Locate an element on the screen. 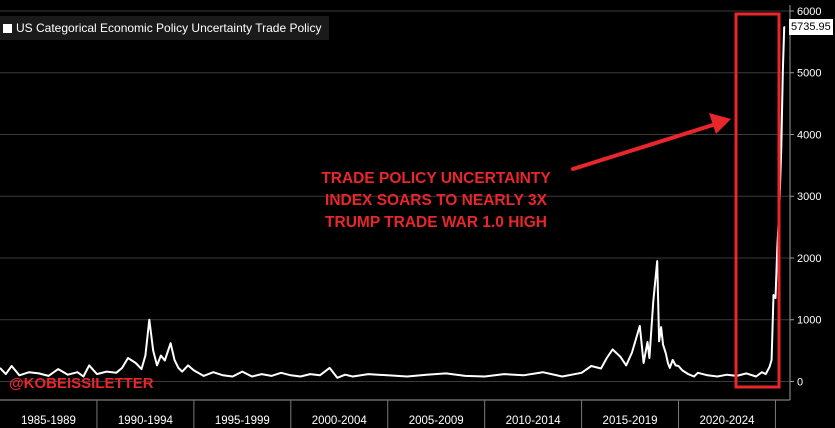 This screenshot has width=835, height=428. legend-swatch-icon is located at coordinates (7, 28).